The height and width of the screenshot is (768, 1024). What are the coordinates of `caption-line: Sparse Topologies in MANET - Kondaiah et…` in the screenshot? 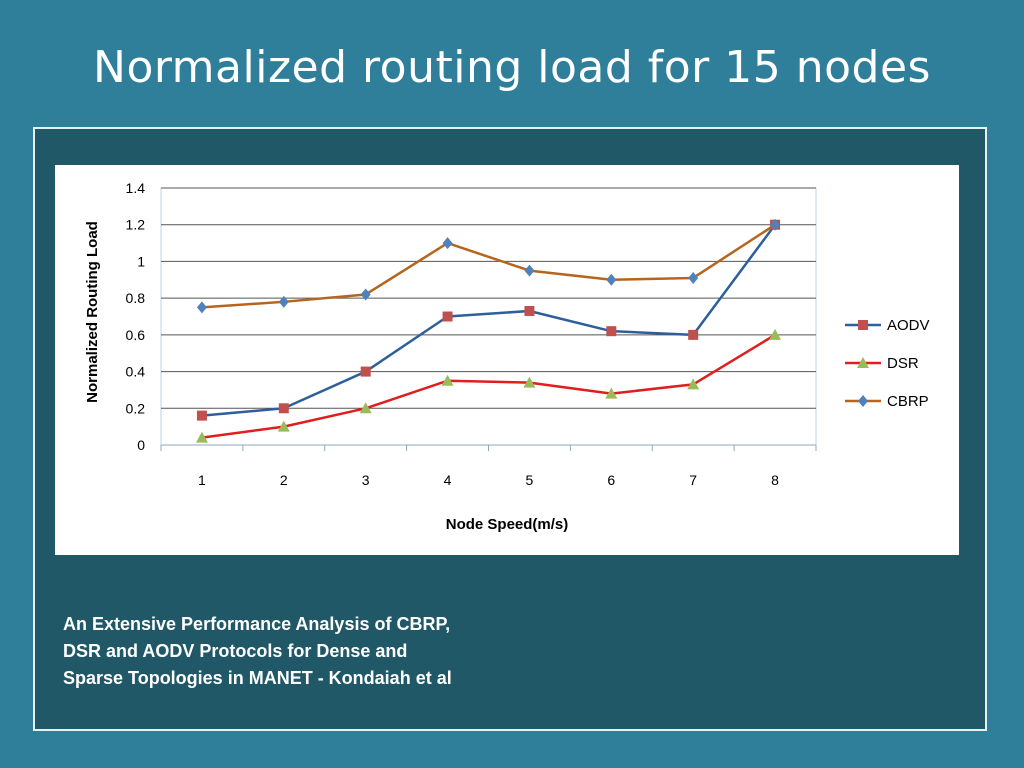 It's located at (257, 678).